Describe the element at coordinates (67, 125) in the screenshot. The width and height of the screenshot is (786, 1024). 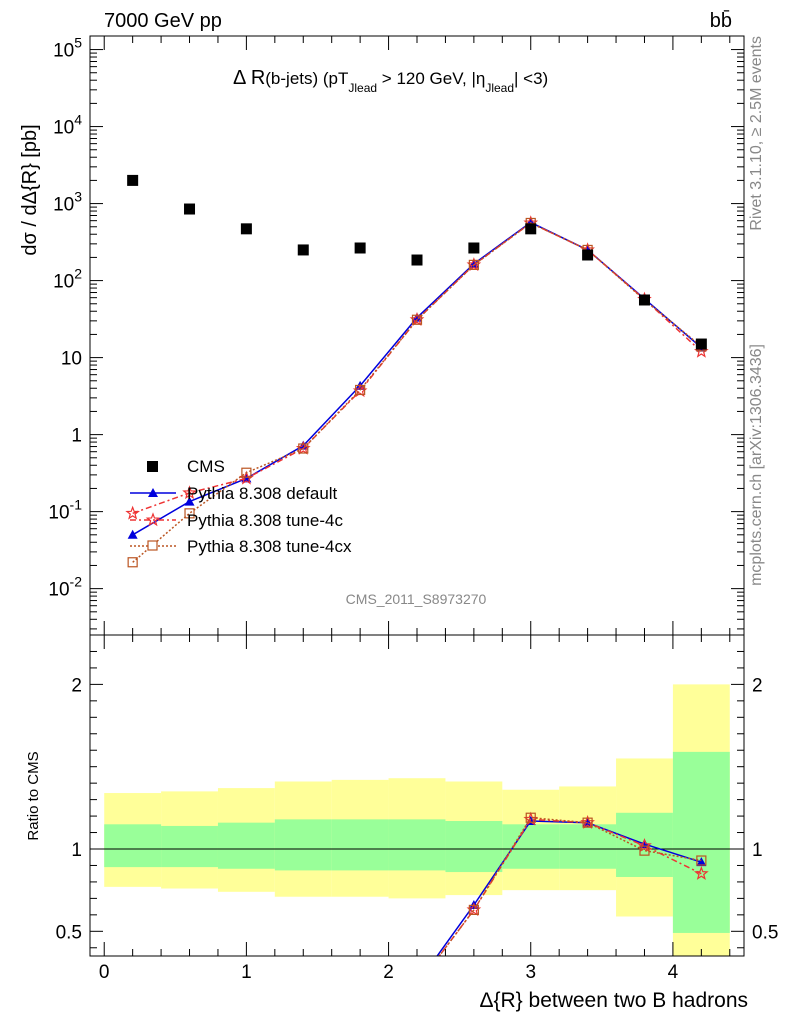
I see `y-tick-label: 10⁴` at that location.